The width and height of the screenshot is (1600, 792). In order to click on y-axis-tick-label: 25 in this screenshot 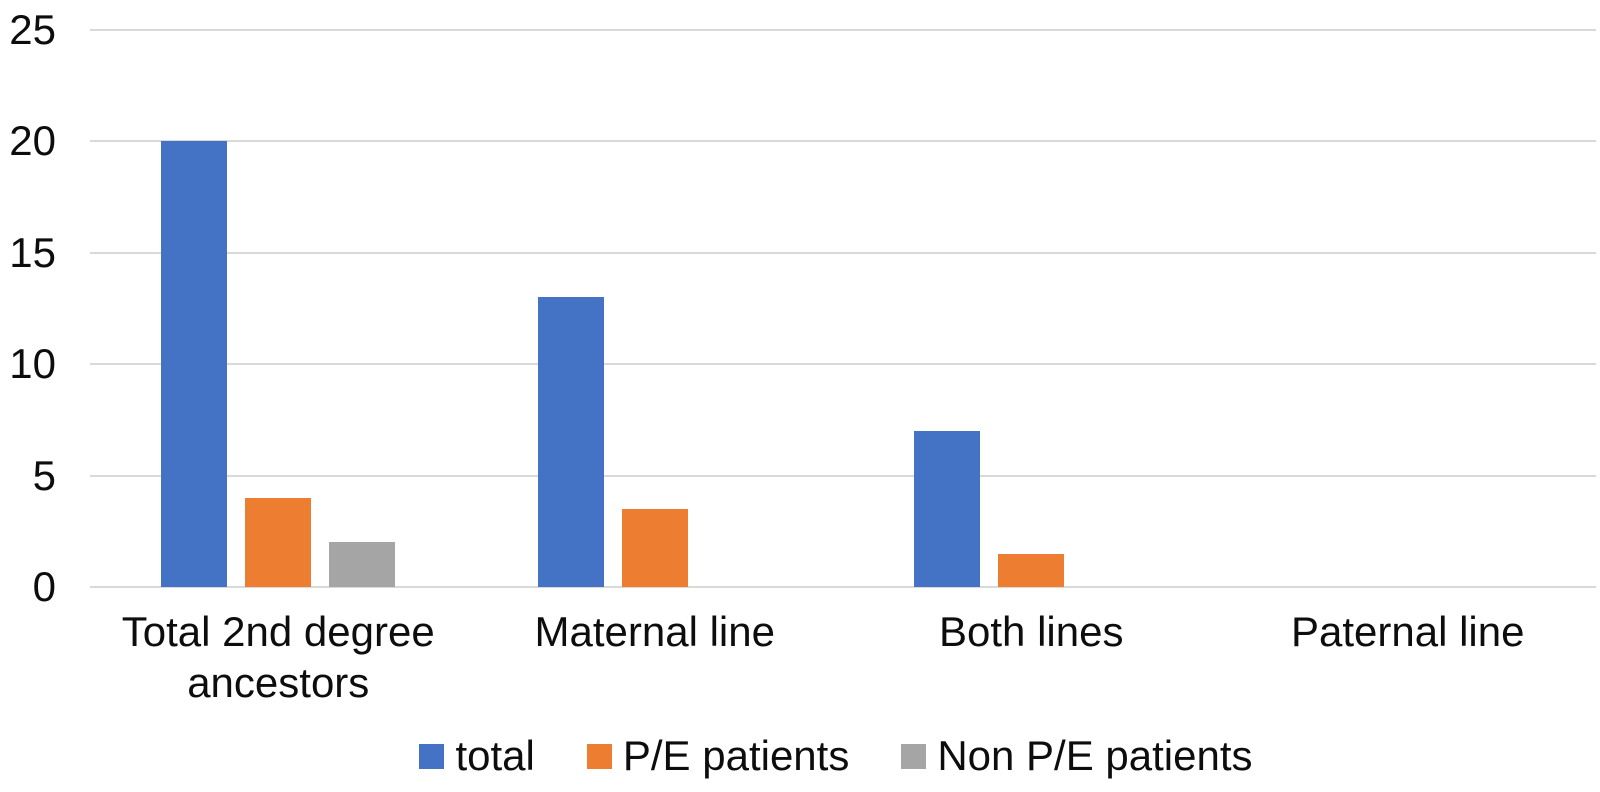, I will do `click(32, 29)`.